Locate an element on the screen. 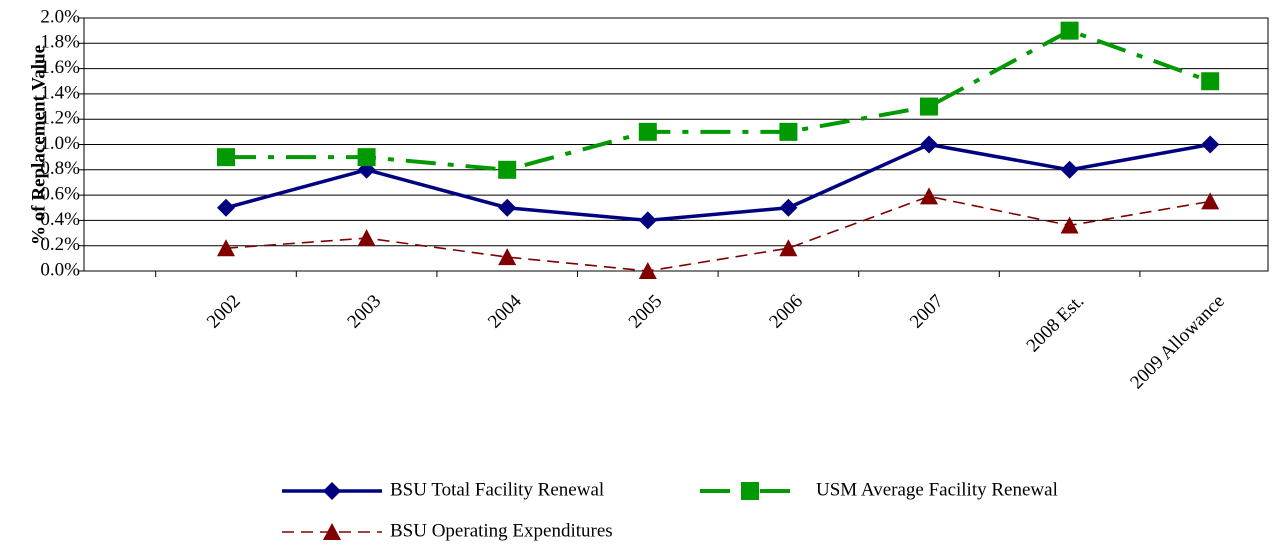 This screenshot has height=546, width=1284. x-tick-label: 2009 Allowance is located at coordinates (1177, 342).